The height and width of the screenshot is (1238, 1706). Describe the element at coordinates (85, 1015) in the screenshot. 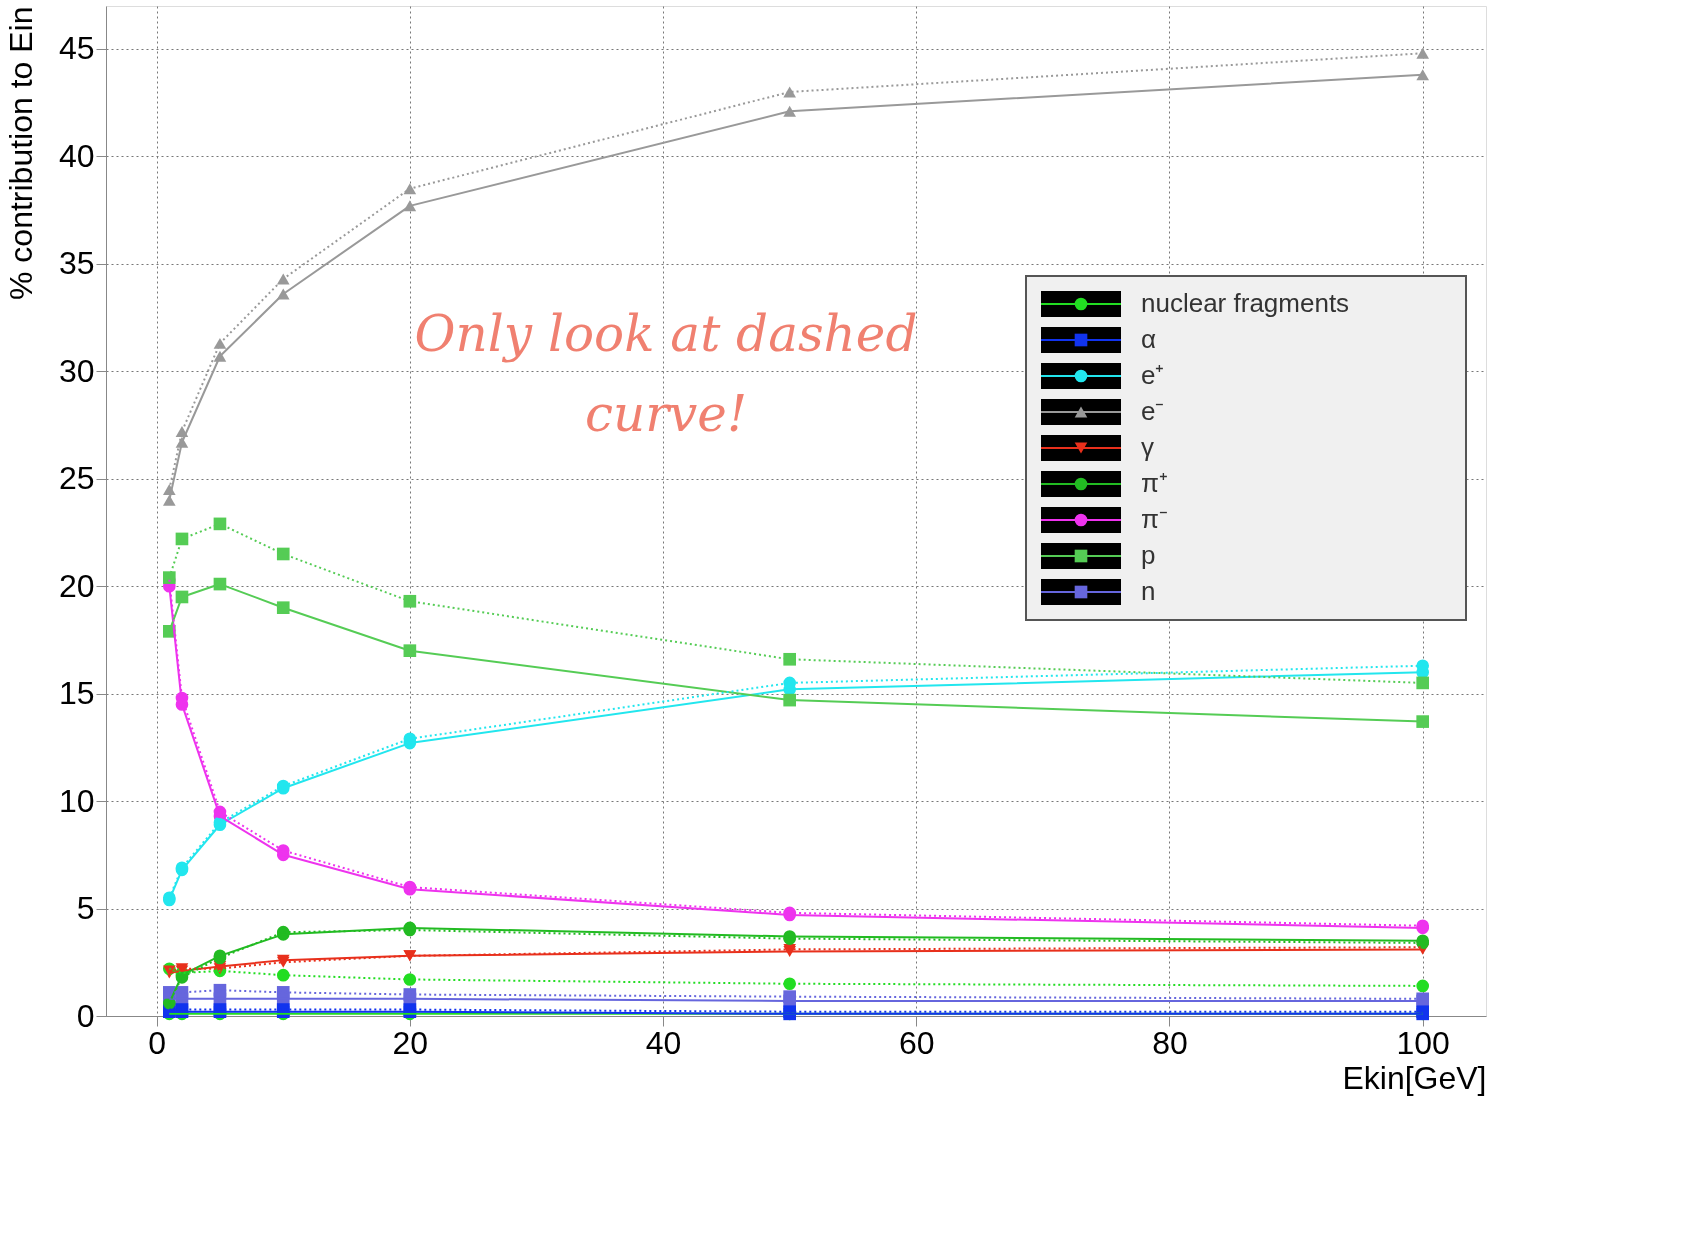

I see `y-tick-label: 0` at that location.